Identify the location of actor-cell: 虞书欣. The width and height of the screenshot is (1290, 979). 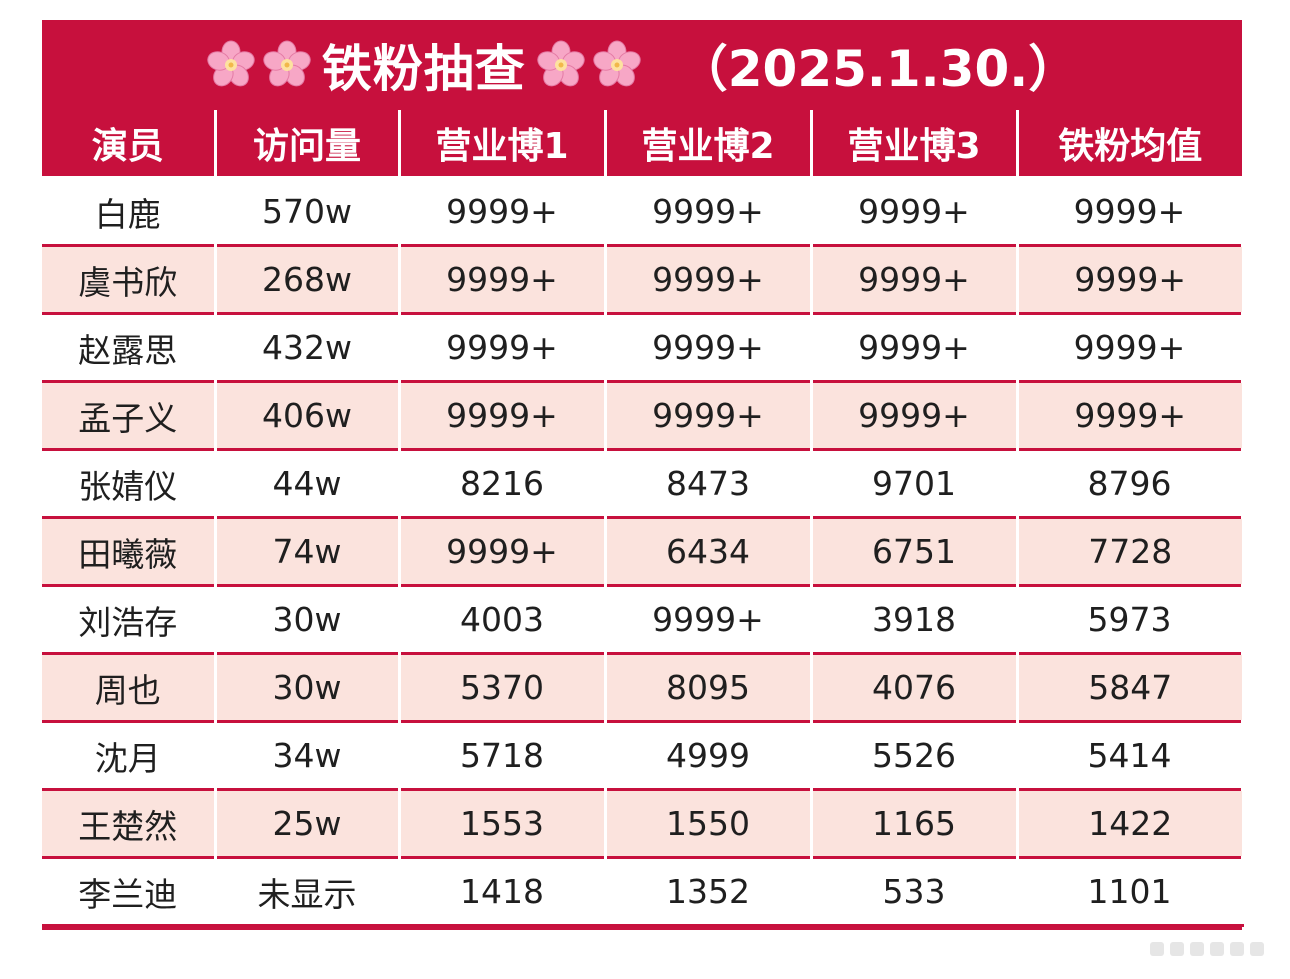
(129, 279).